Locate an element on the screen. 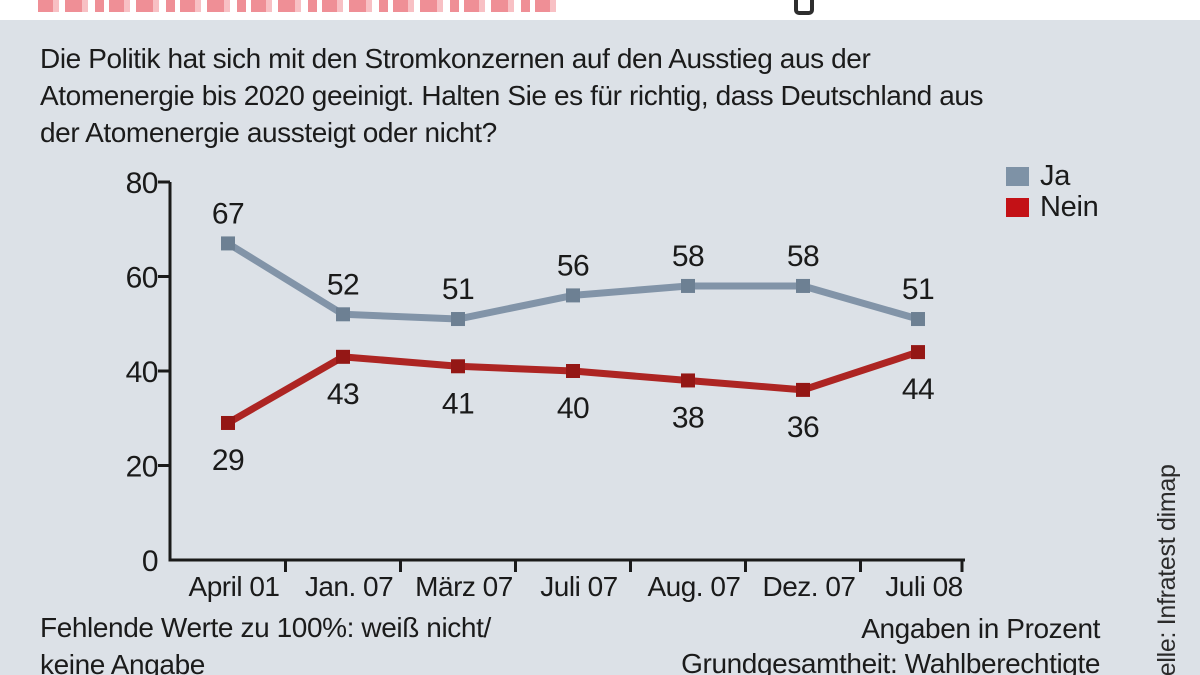 This screenshot has width=1200, height=675. y-axis-tick-label: 80 is located at coordinates (142, 183).